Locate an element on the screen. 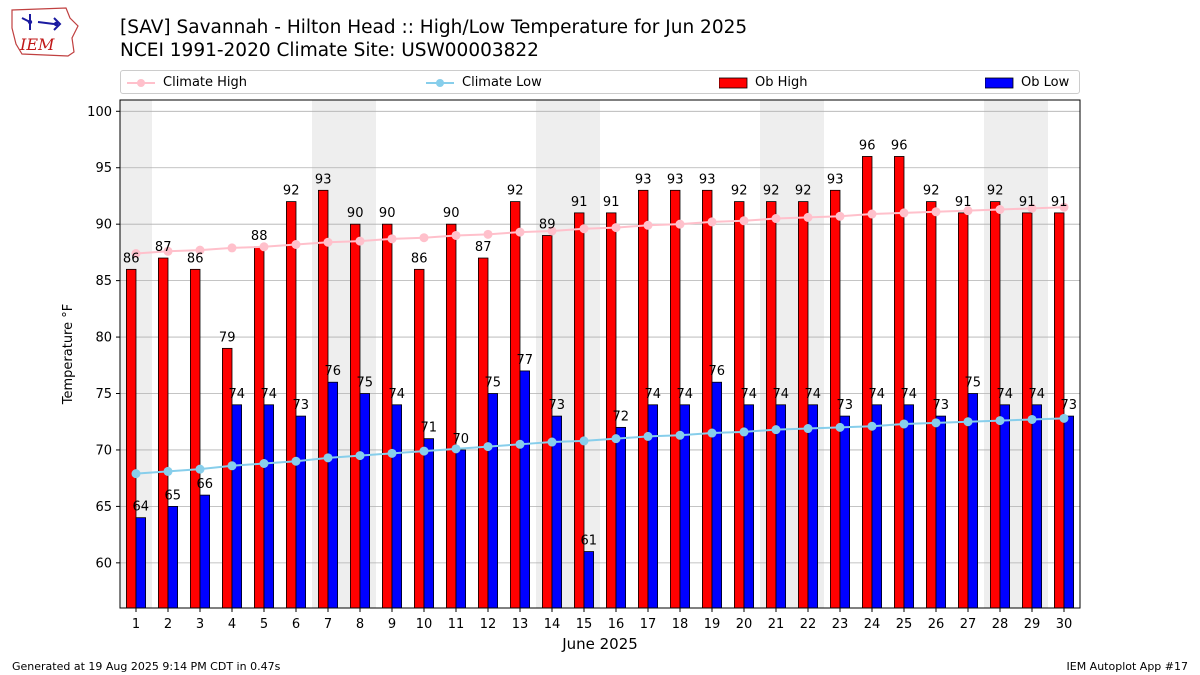 The width and height of the screenshot is (1200, 675). x-tick-label: 19 is located at coordinates (712, 624).